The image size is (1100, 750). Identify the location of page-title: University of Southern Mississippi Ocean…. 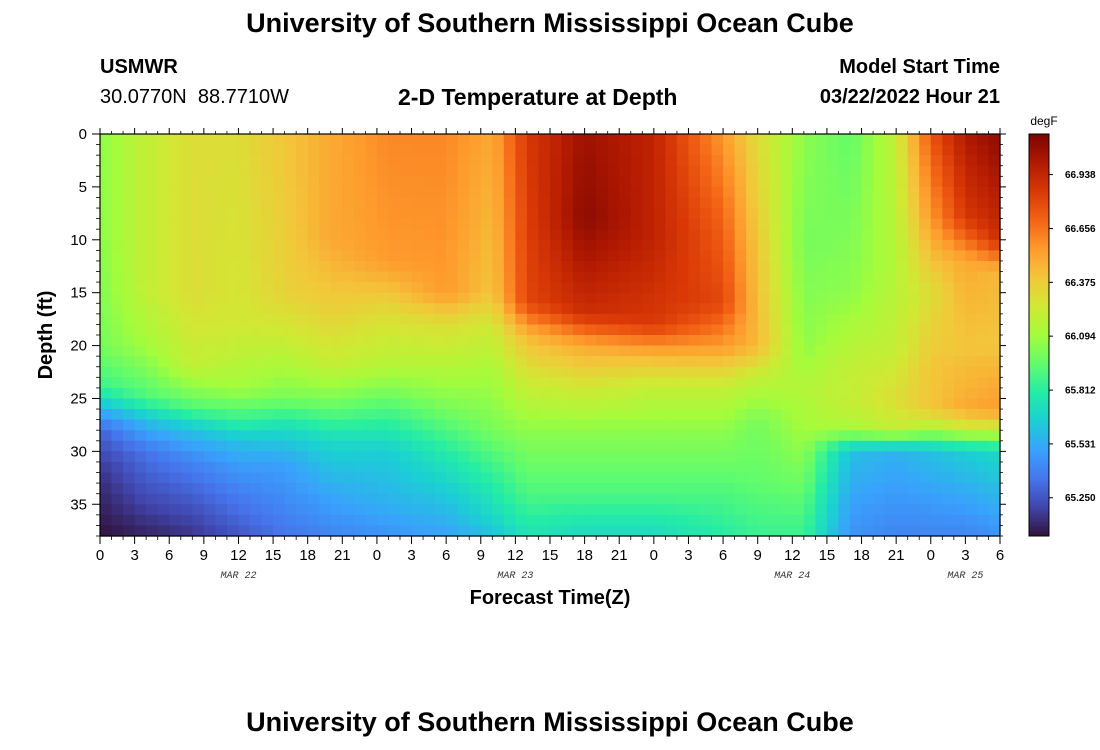
(550, 23).